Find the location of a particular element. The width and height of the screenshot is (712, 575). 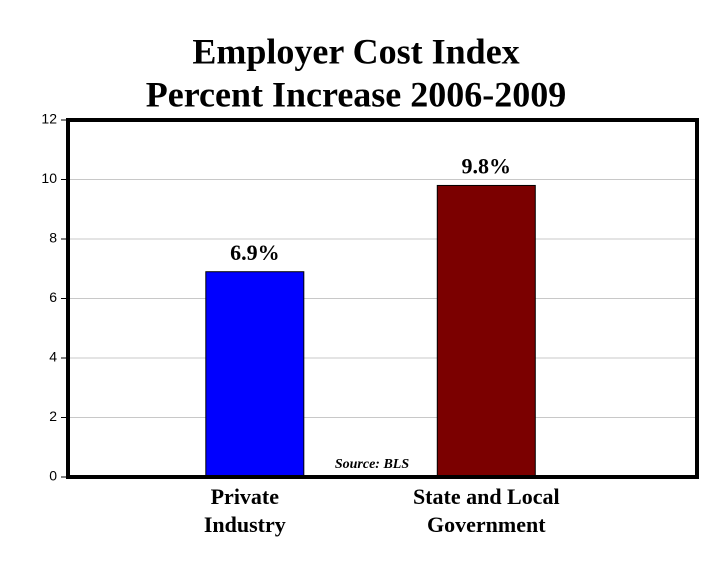

x-tick-label: Private Industry is located at coordinates (244, 510).